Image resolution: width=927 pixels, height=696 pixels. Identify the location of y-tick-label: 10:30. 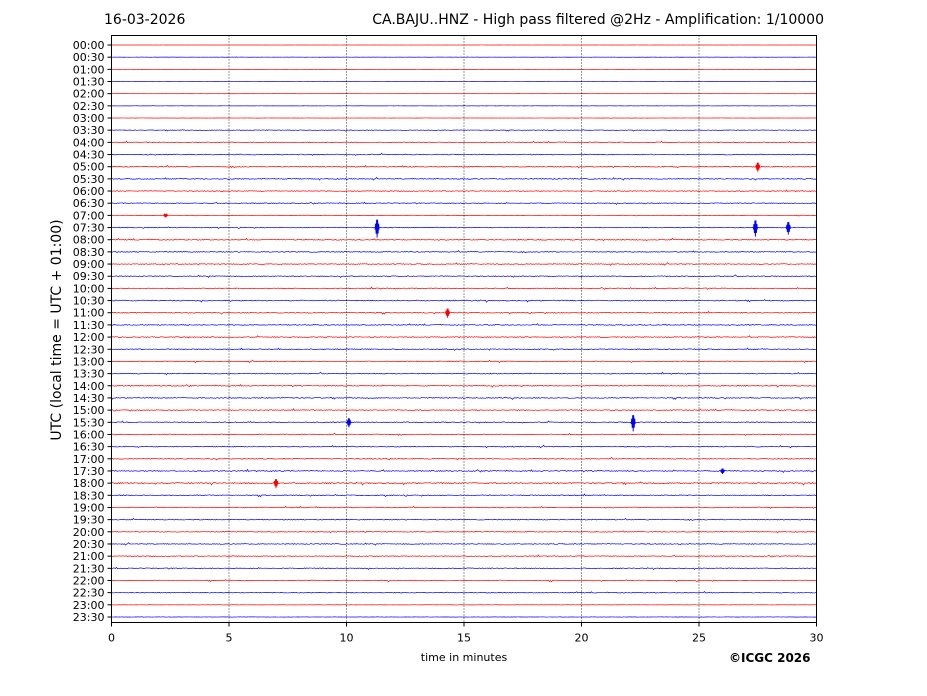
(89, 301).